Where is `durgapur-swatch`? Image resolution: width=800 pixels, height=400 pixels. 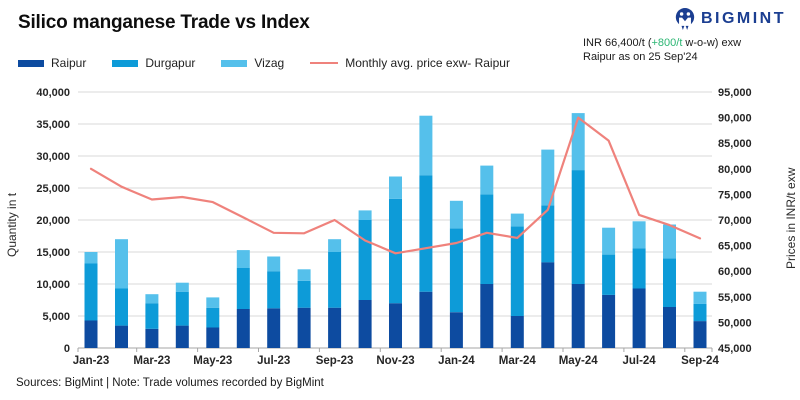 durgapur-swatch is located at coordinates (125, 63).